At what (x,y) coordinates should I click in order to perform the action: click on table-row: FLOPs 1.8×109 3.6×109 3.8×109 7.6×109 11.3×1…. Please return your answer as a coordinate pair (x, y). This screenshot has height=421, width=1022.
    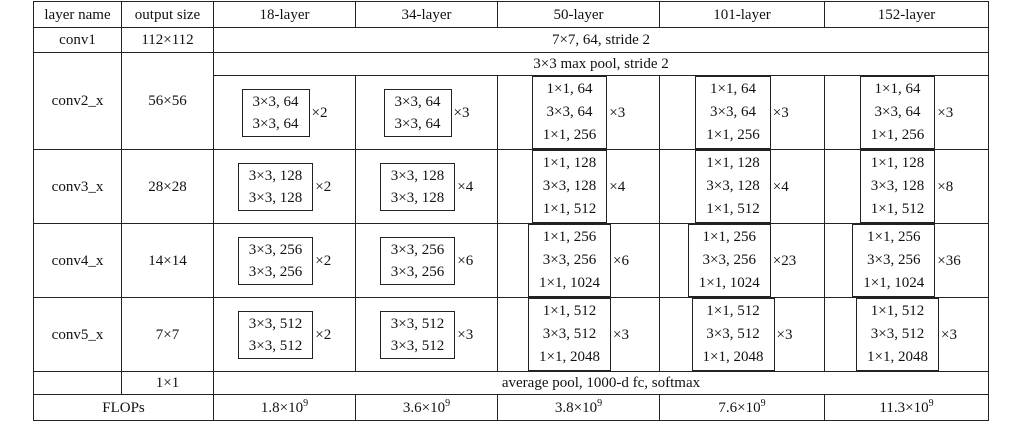
    Looking at the image, I should click on (511, 407).